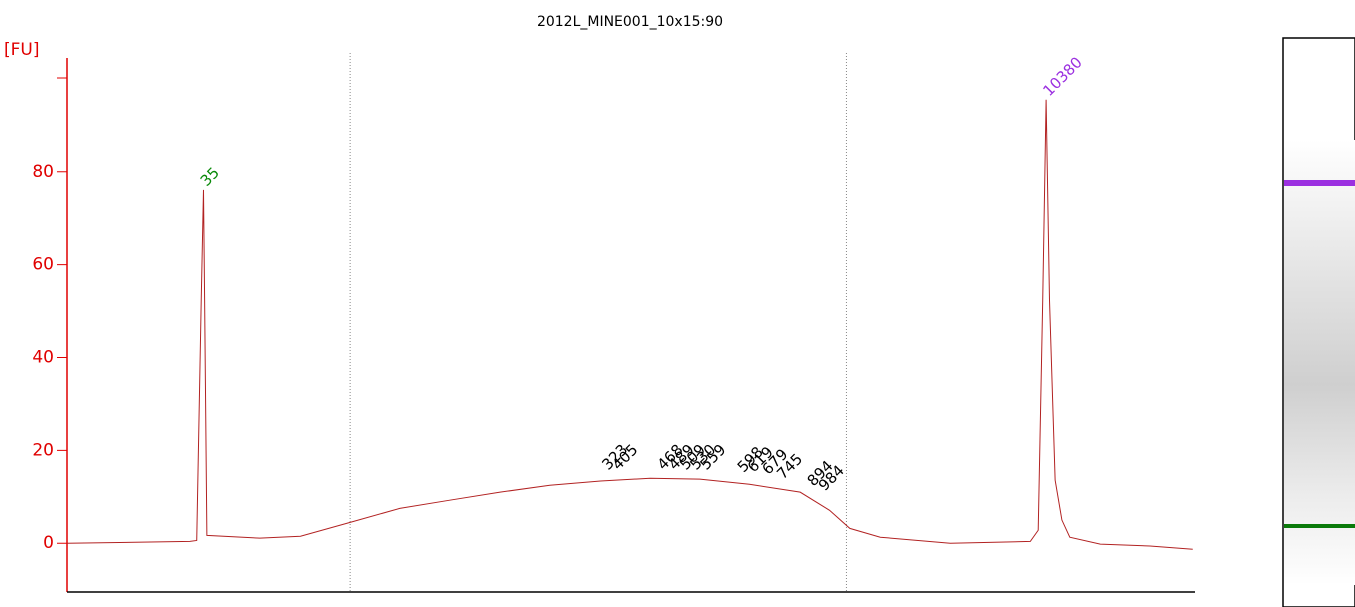 The height and width of the screenshot is (607, 1355). I want to click on gel-band-lower, so click(1319, 526).